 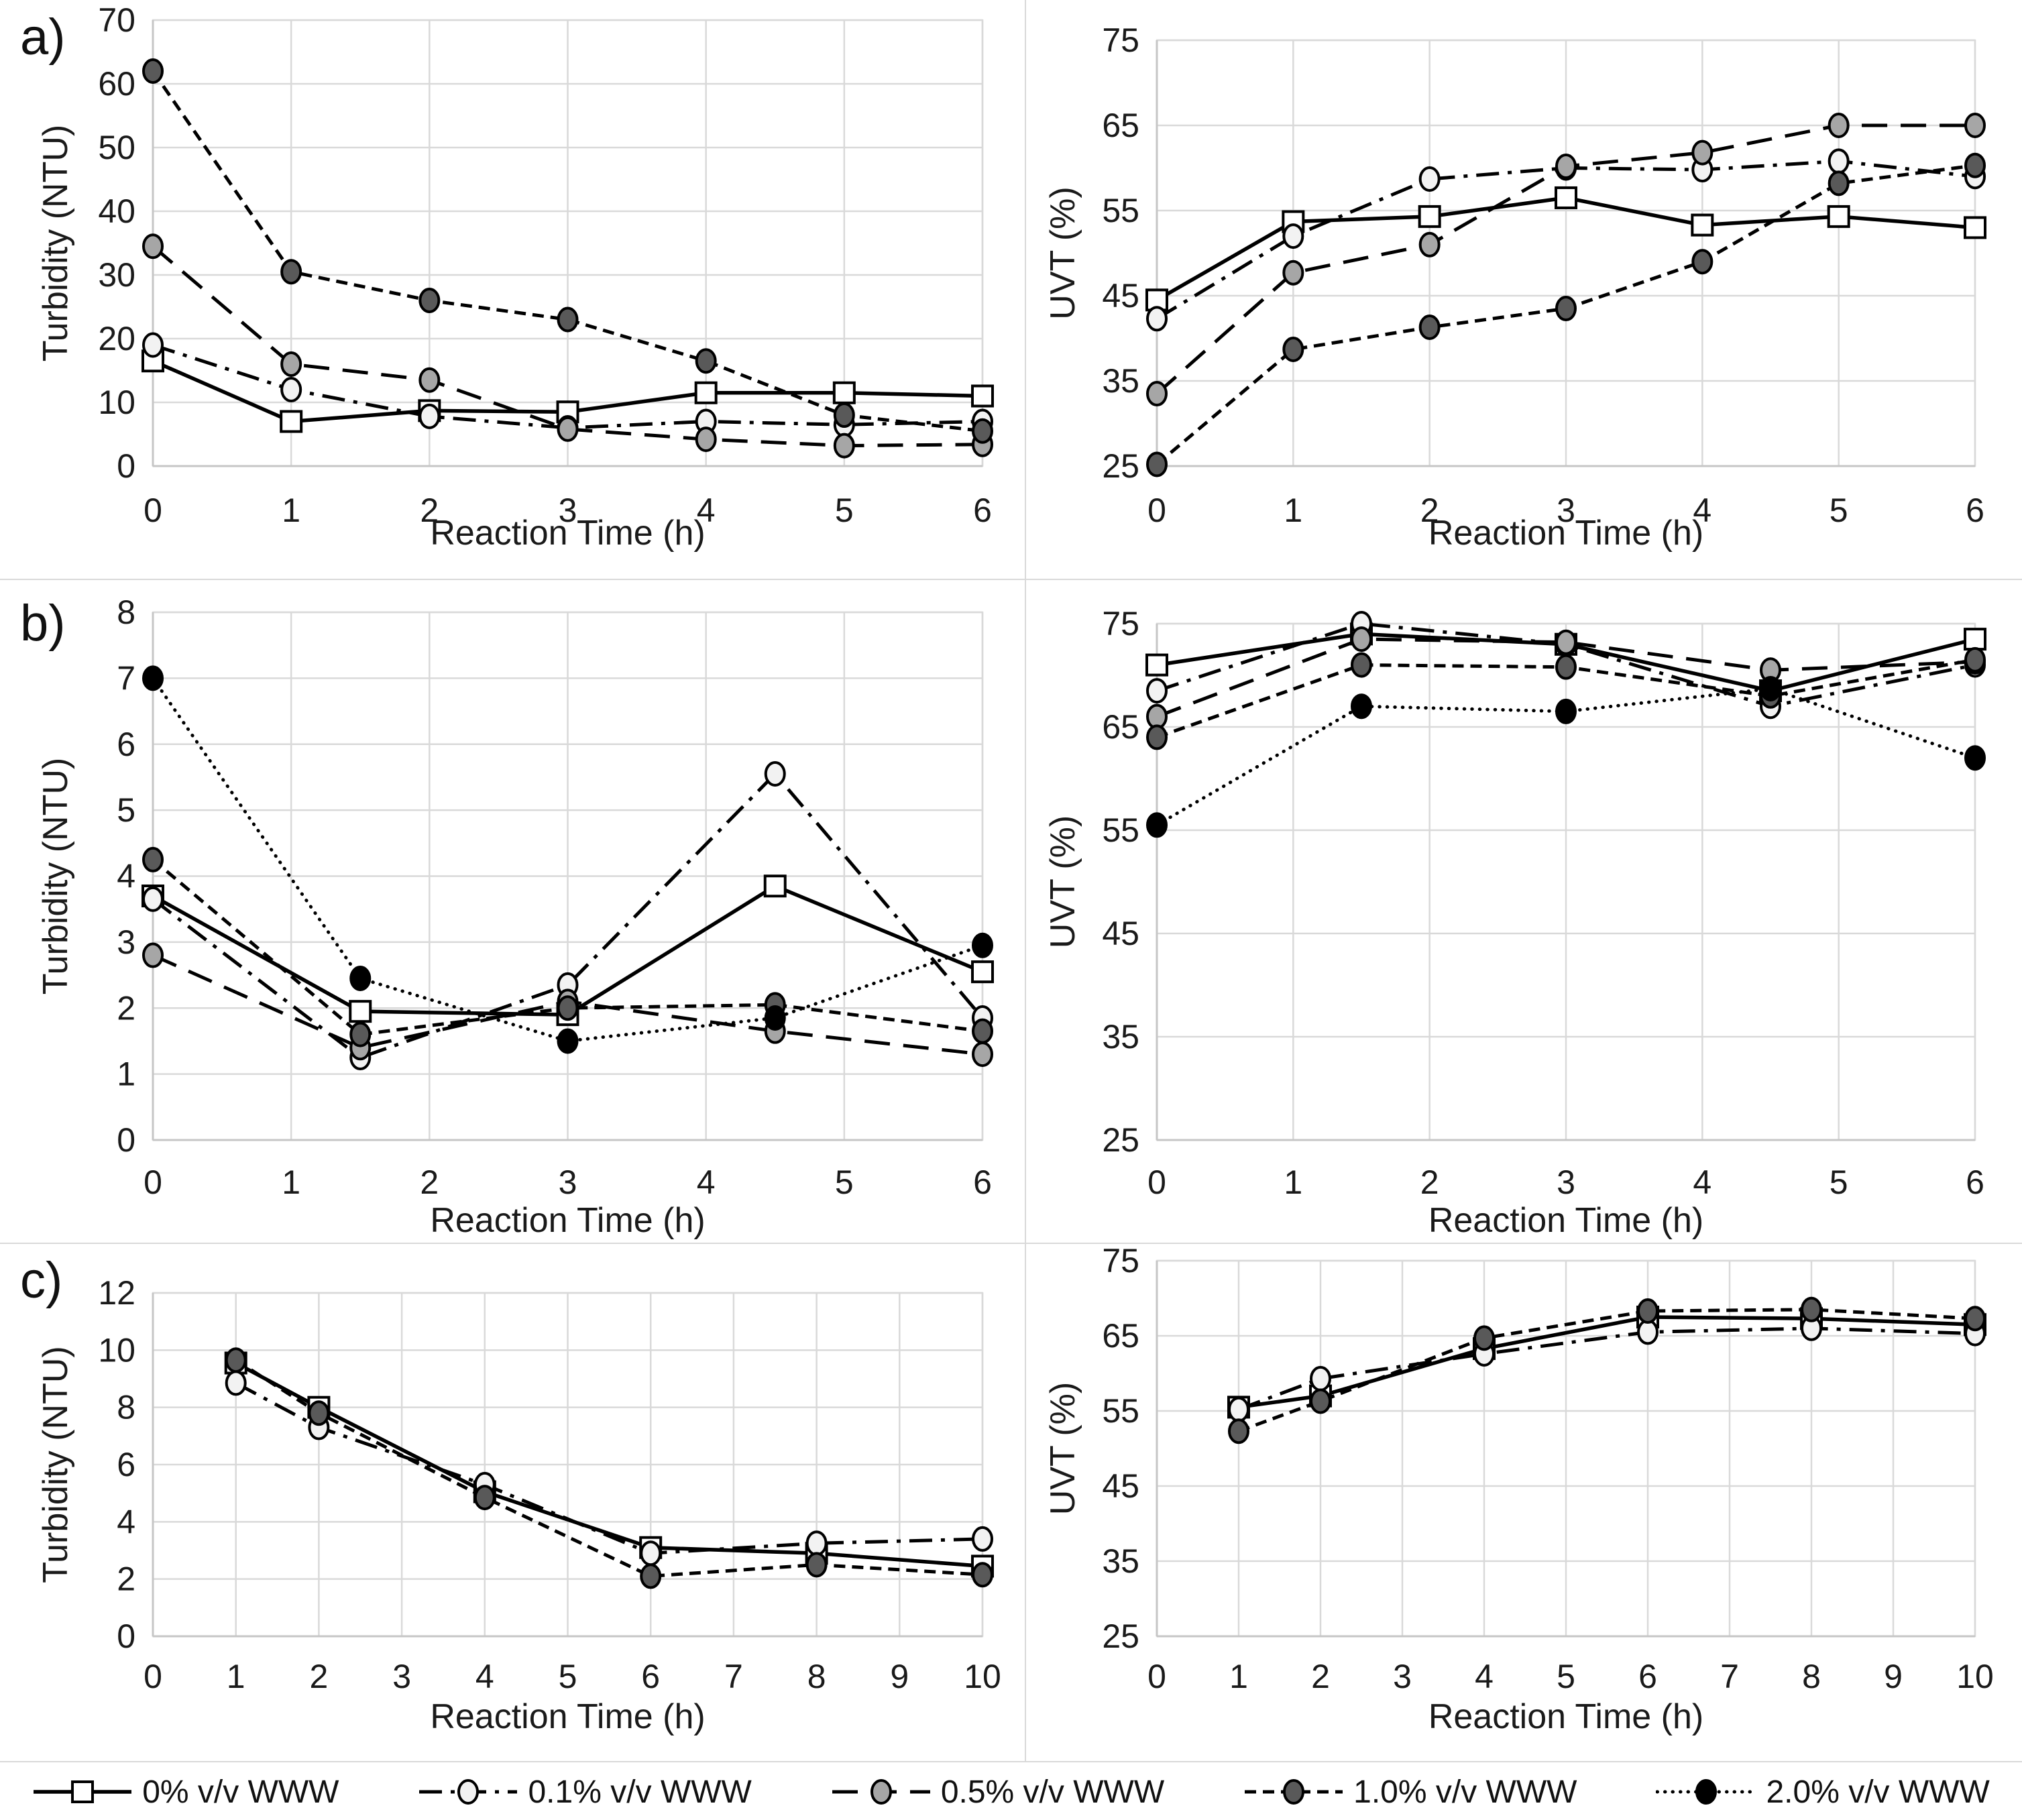 I want to click on y-tick-label: 50, so click(x=116, y=147).